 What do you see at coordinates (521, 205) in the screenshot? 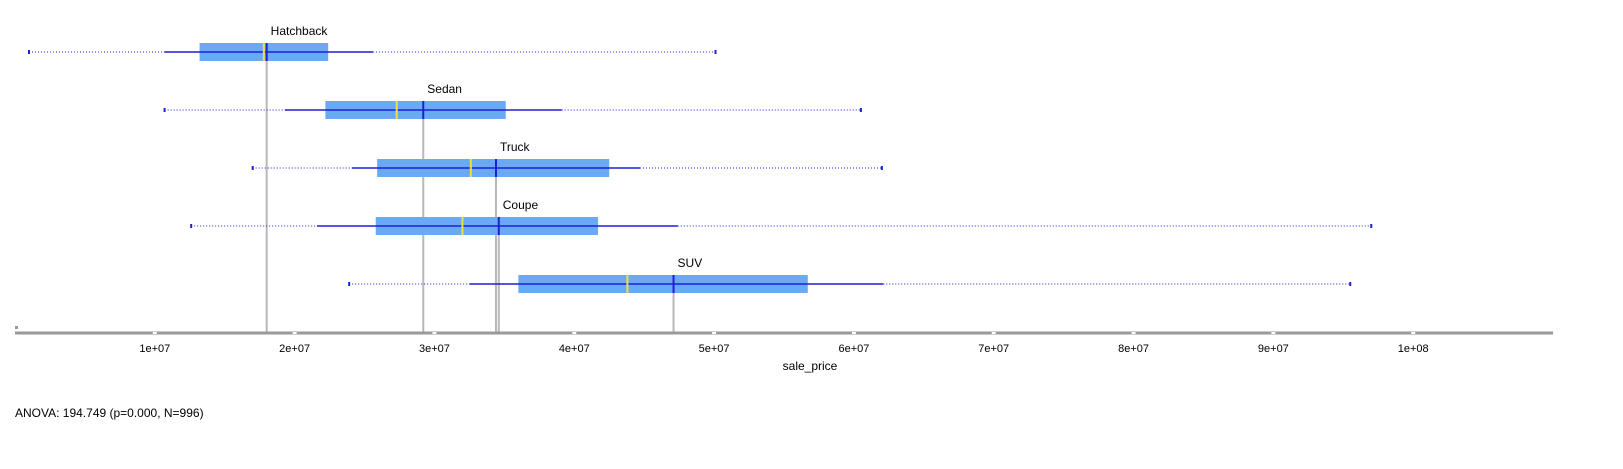
I see `group-label-coupe: Coupe` at bounding box center [521, 205].